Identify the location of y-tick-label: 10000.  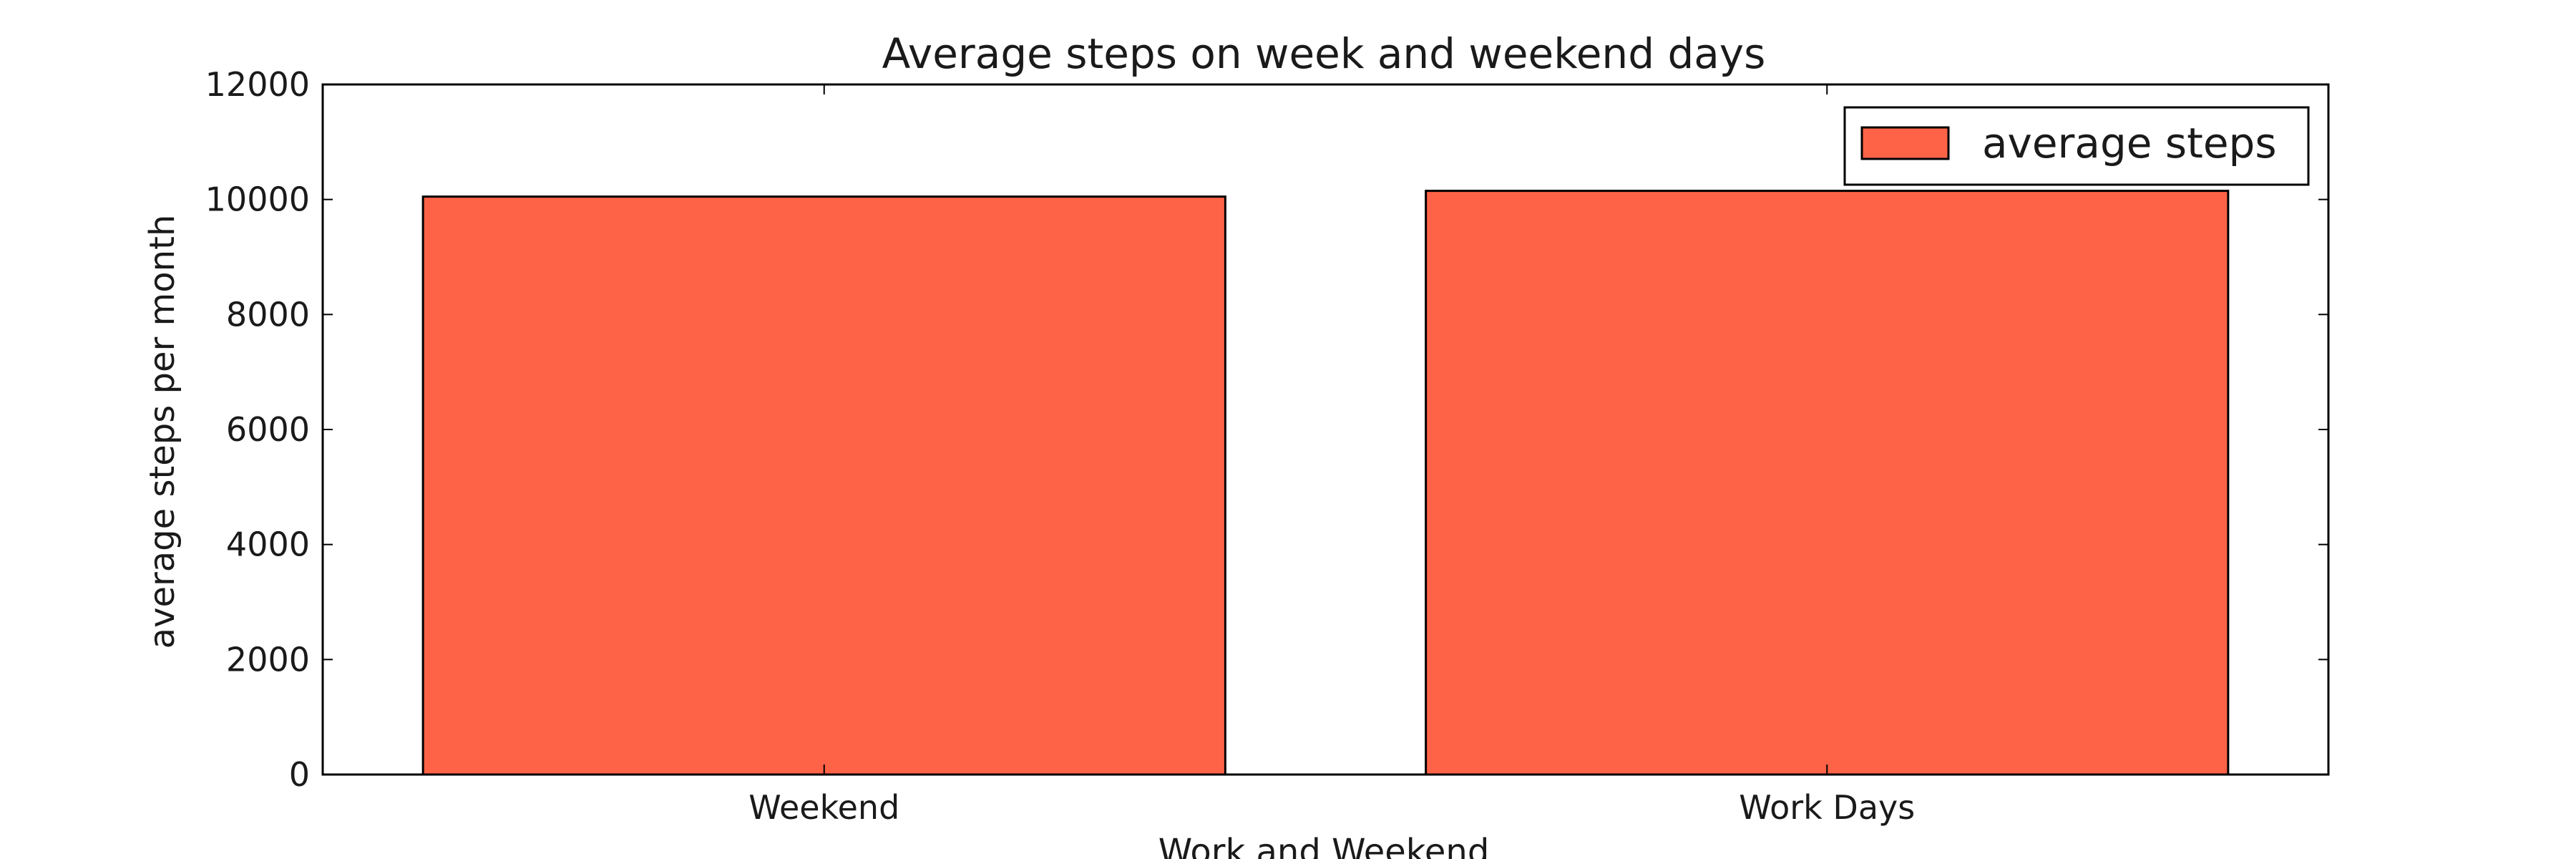
(257, 199).